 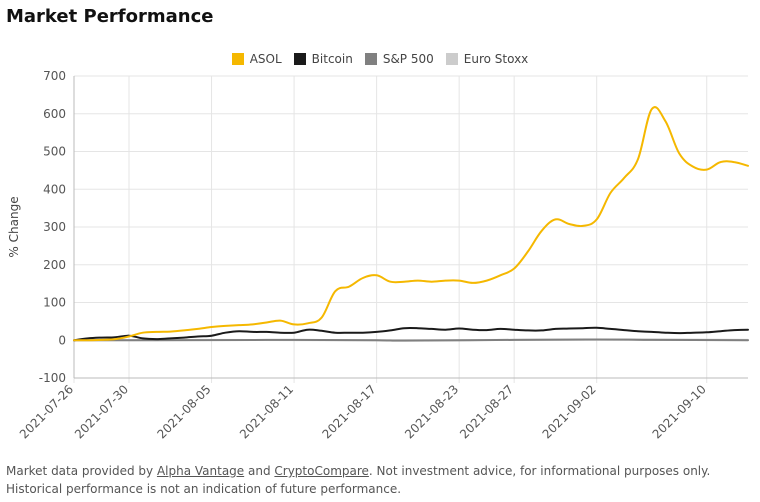 What do you see at coordinates (411, 334) in the screenshot?
I see `series-line-bitcoin` at bounding box center [411, 334].